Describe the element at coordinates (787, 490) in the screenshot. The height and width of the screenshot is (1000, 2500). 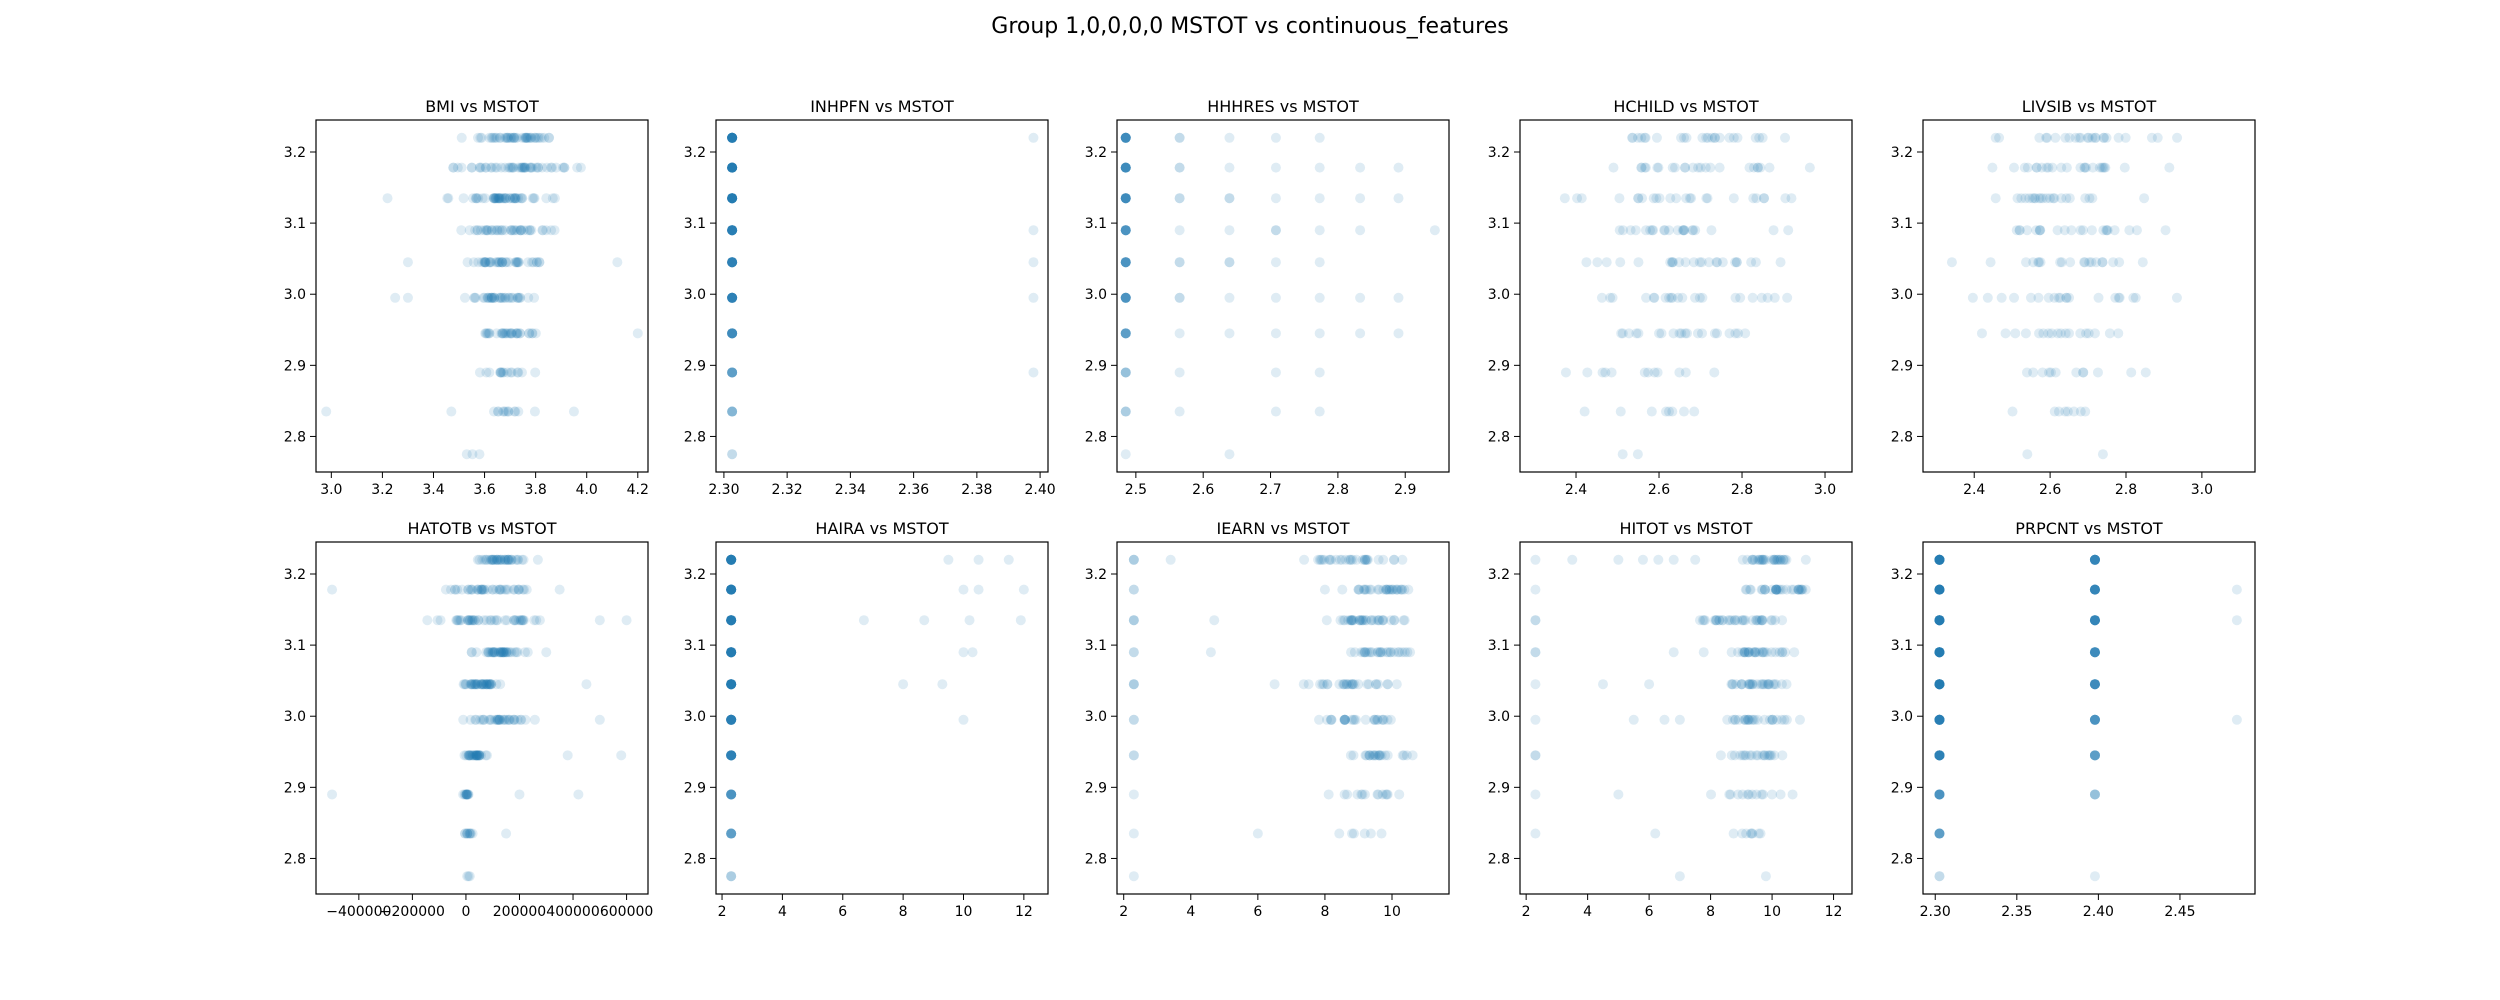
I see `x-tick-label: 2.32` at that location.